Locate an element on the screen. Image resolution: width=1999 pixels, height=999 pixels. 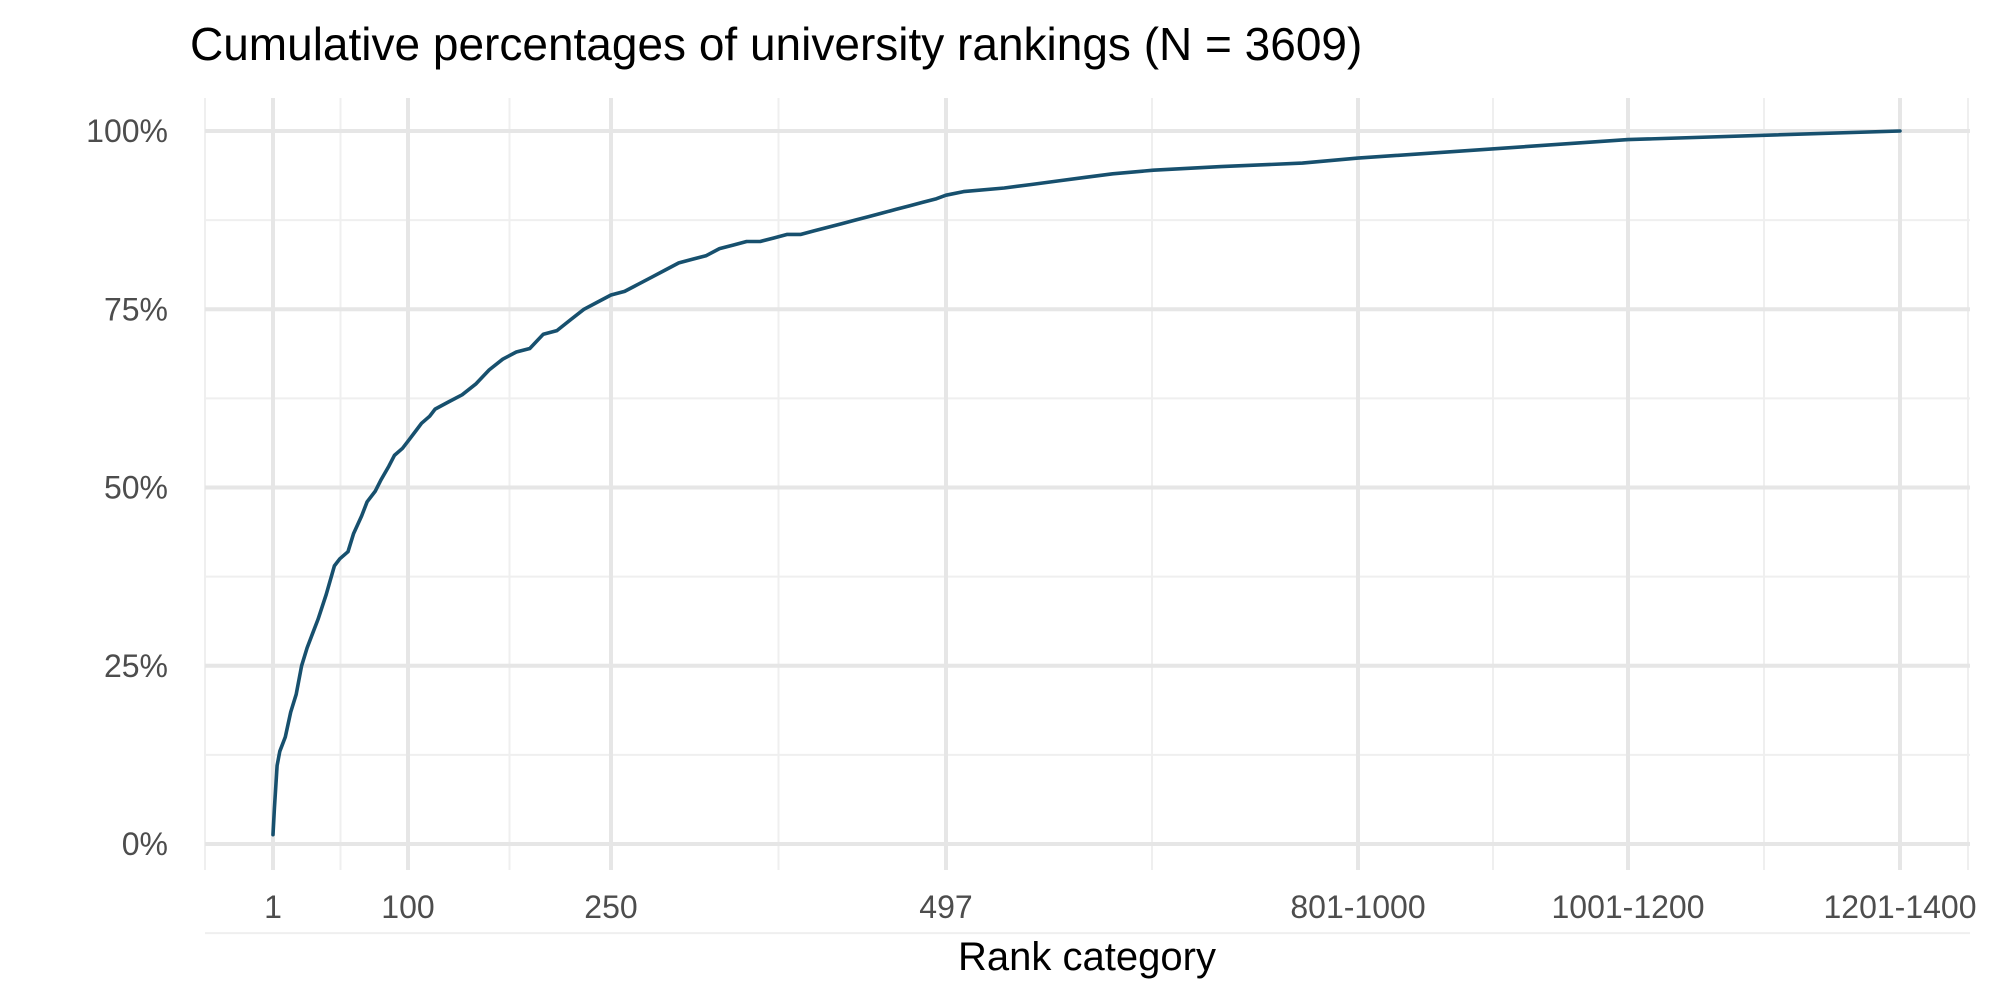
y-tick-label: 50% is located at coordinates (136, 488).